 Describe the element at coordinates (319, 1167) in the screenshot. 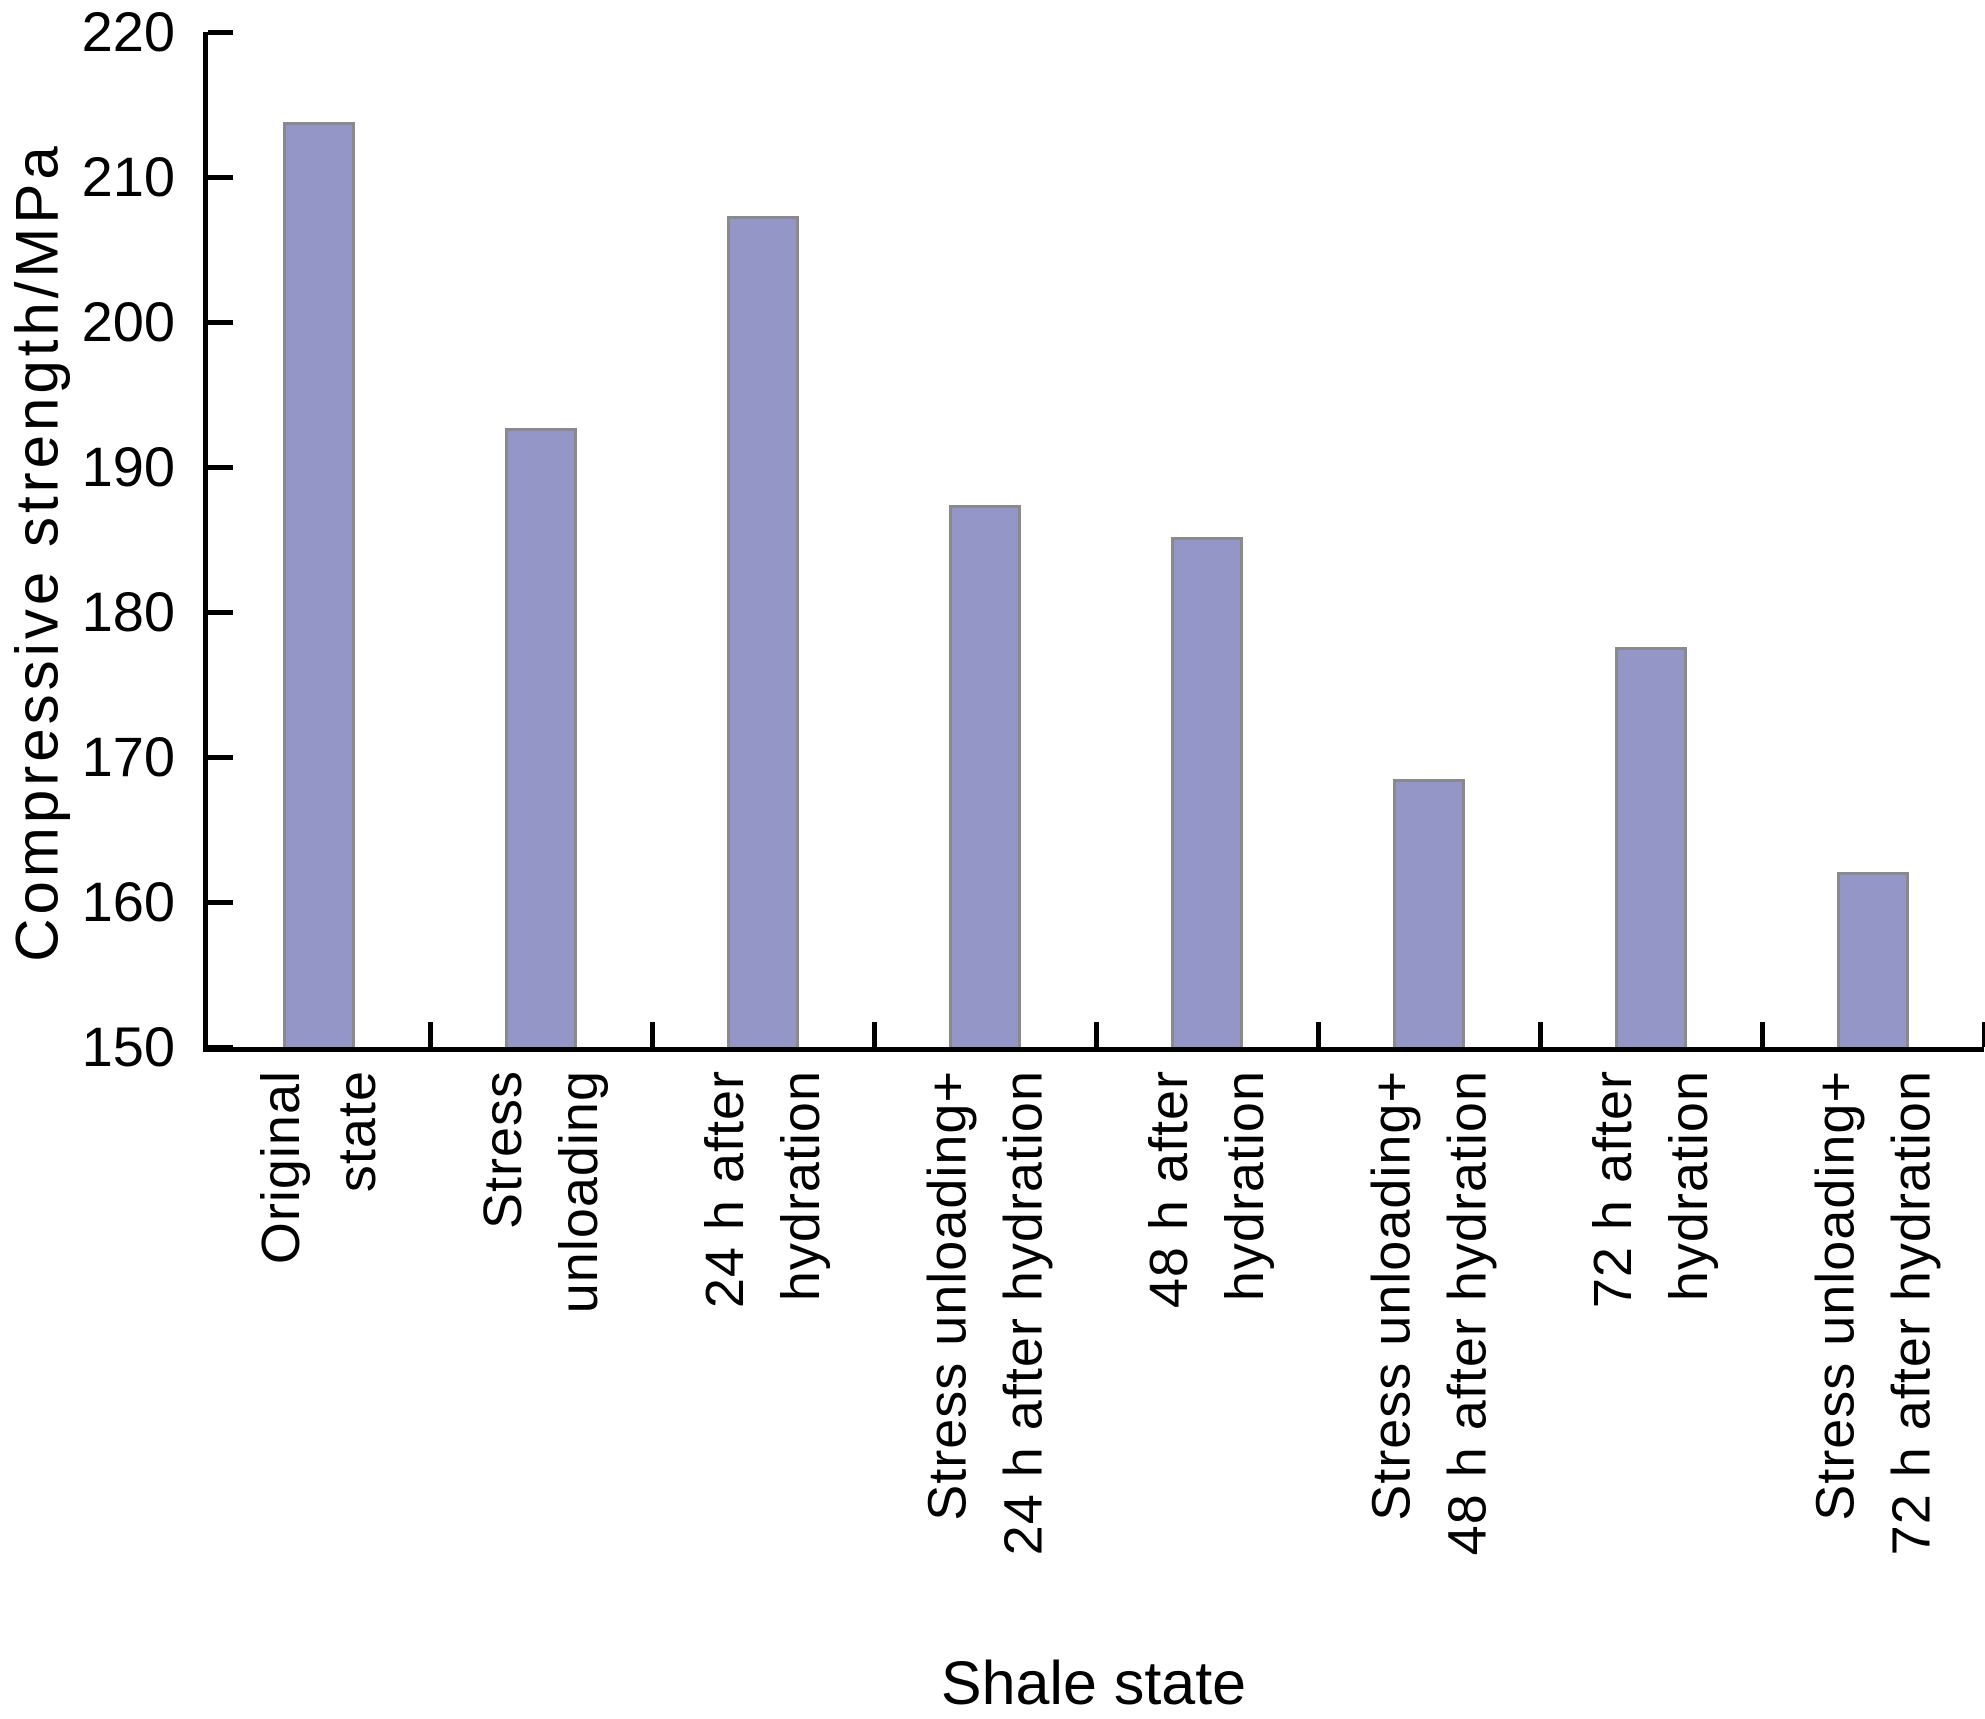

I see `x-axis-category-label-1: Original state` at that location.